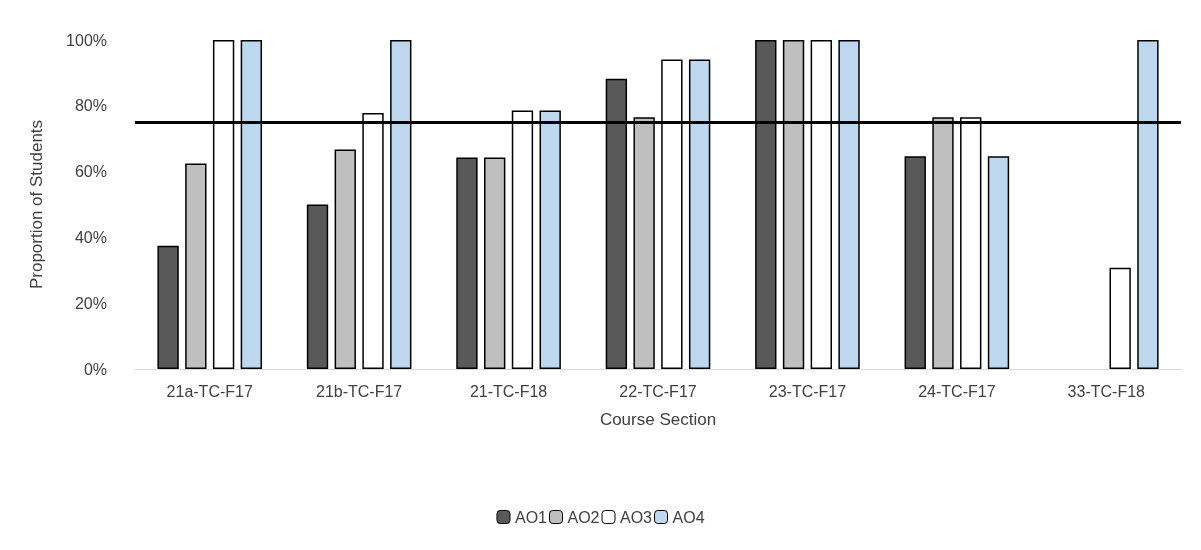  I want to click on legend-label: AO2, so click(583, 517).